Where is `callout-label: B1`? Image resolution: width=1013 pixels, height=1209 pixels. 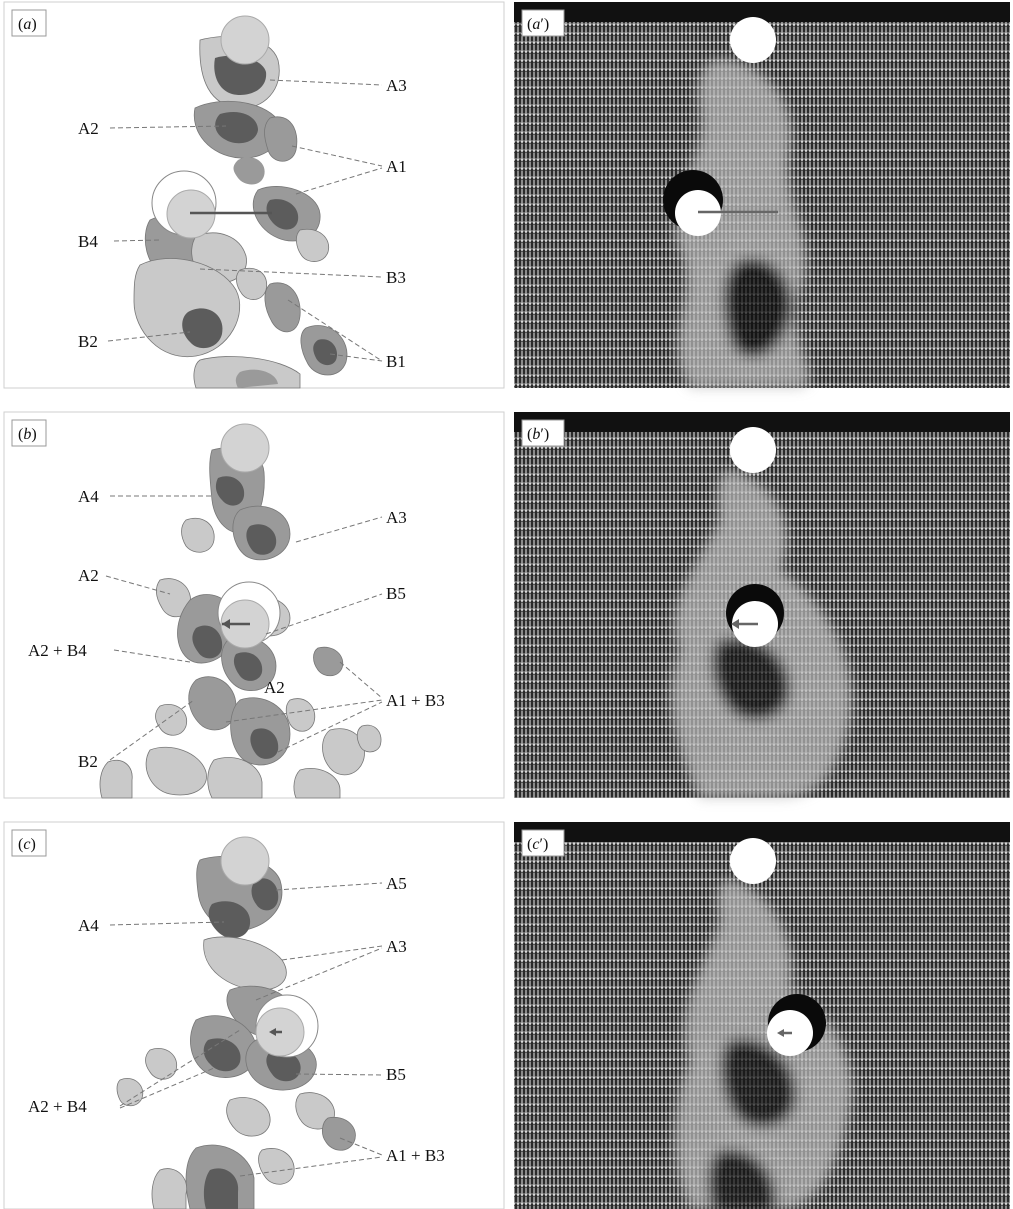 callout-label: B1 is located at coordinates (396, 361).